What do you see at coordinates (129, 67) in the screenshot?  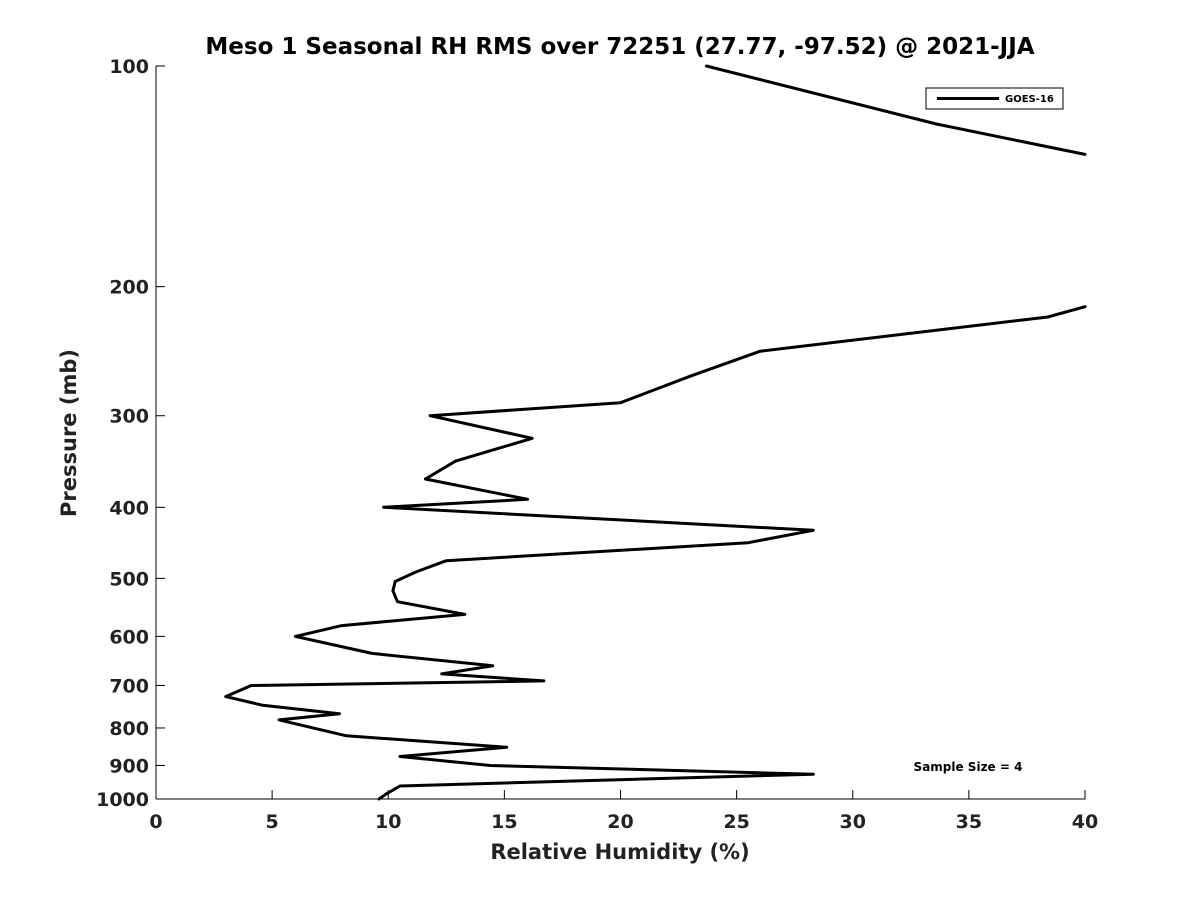 I see `y-tick-label: 100` at bounding box center [129, 67].